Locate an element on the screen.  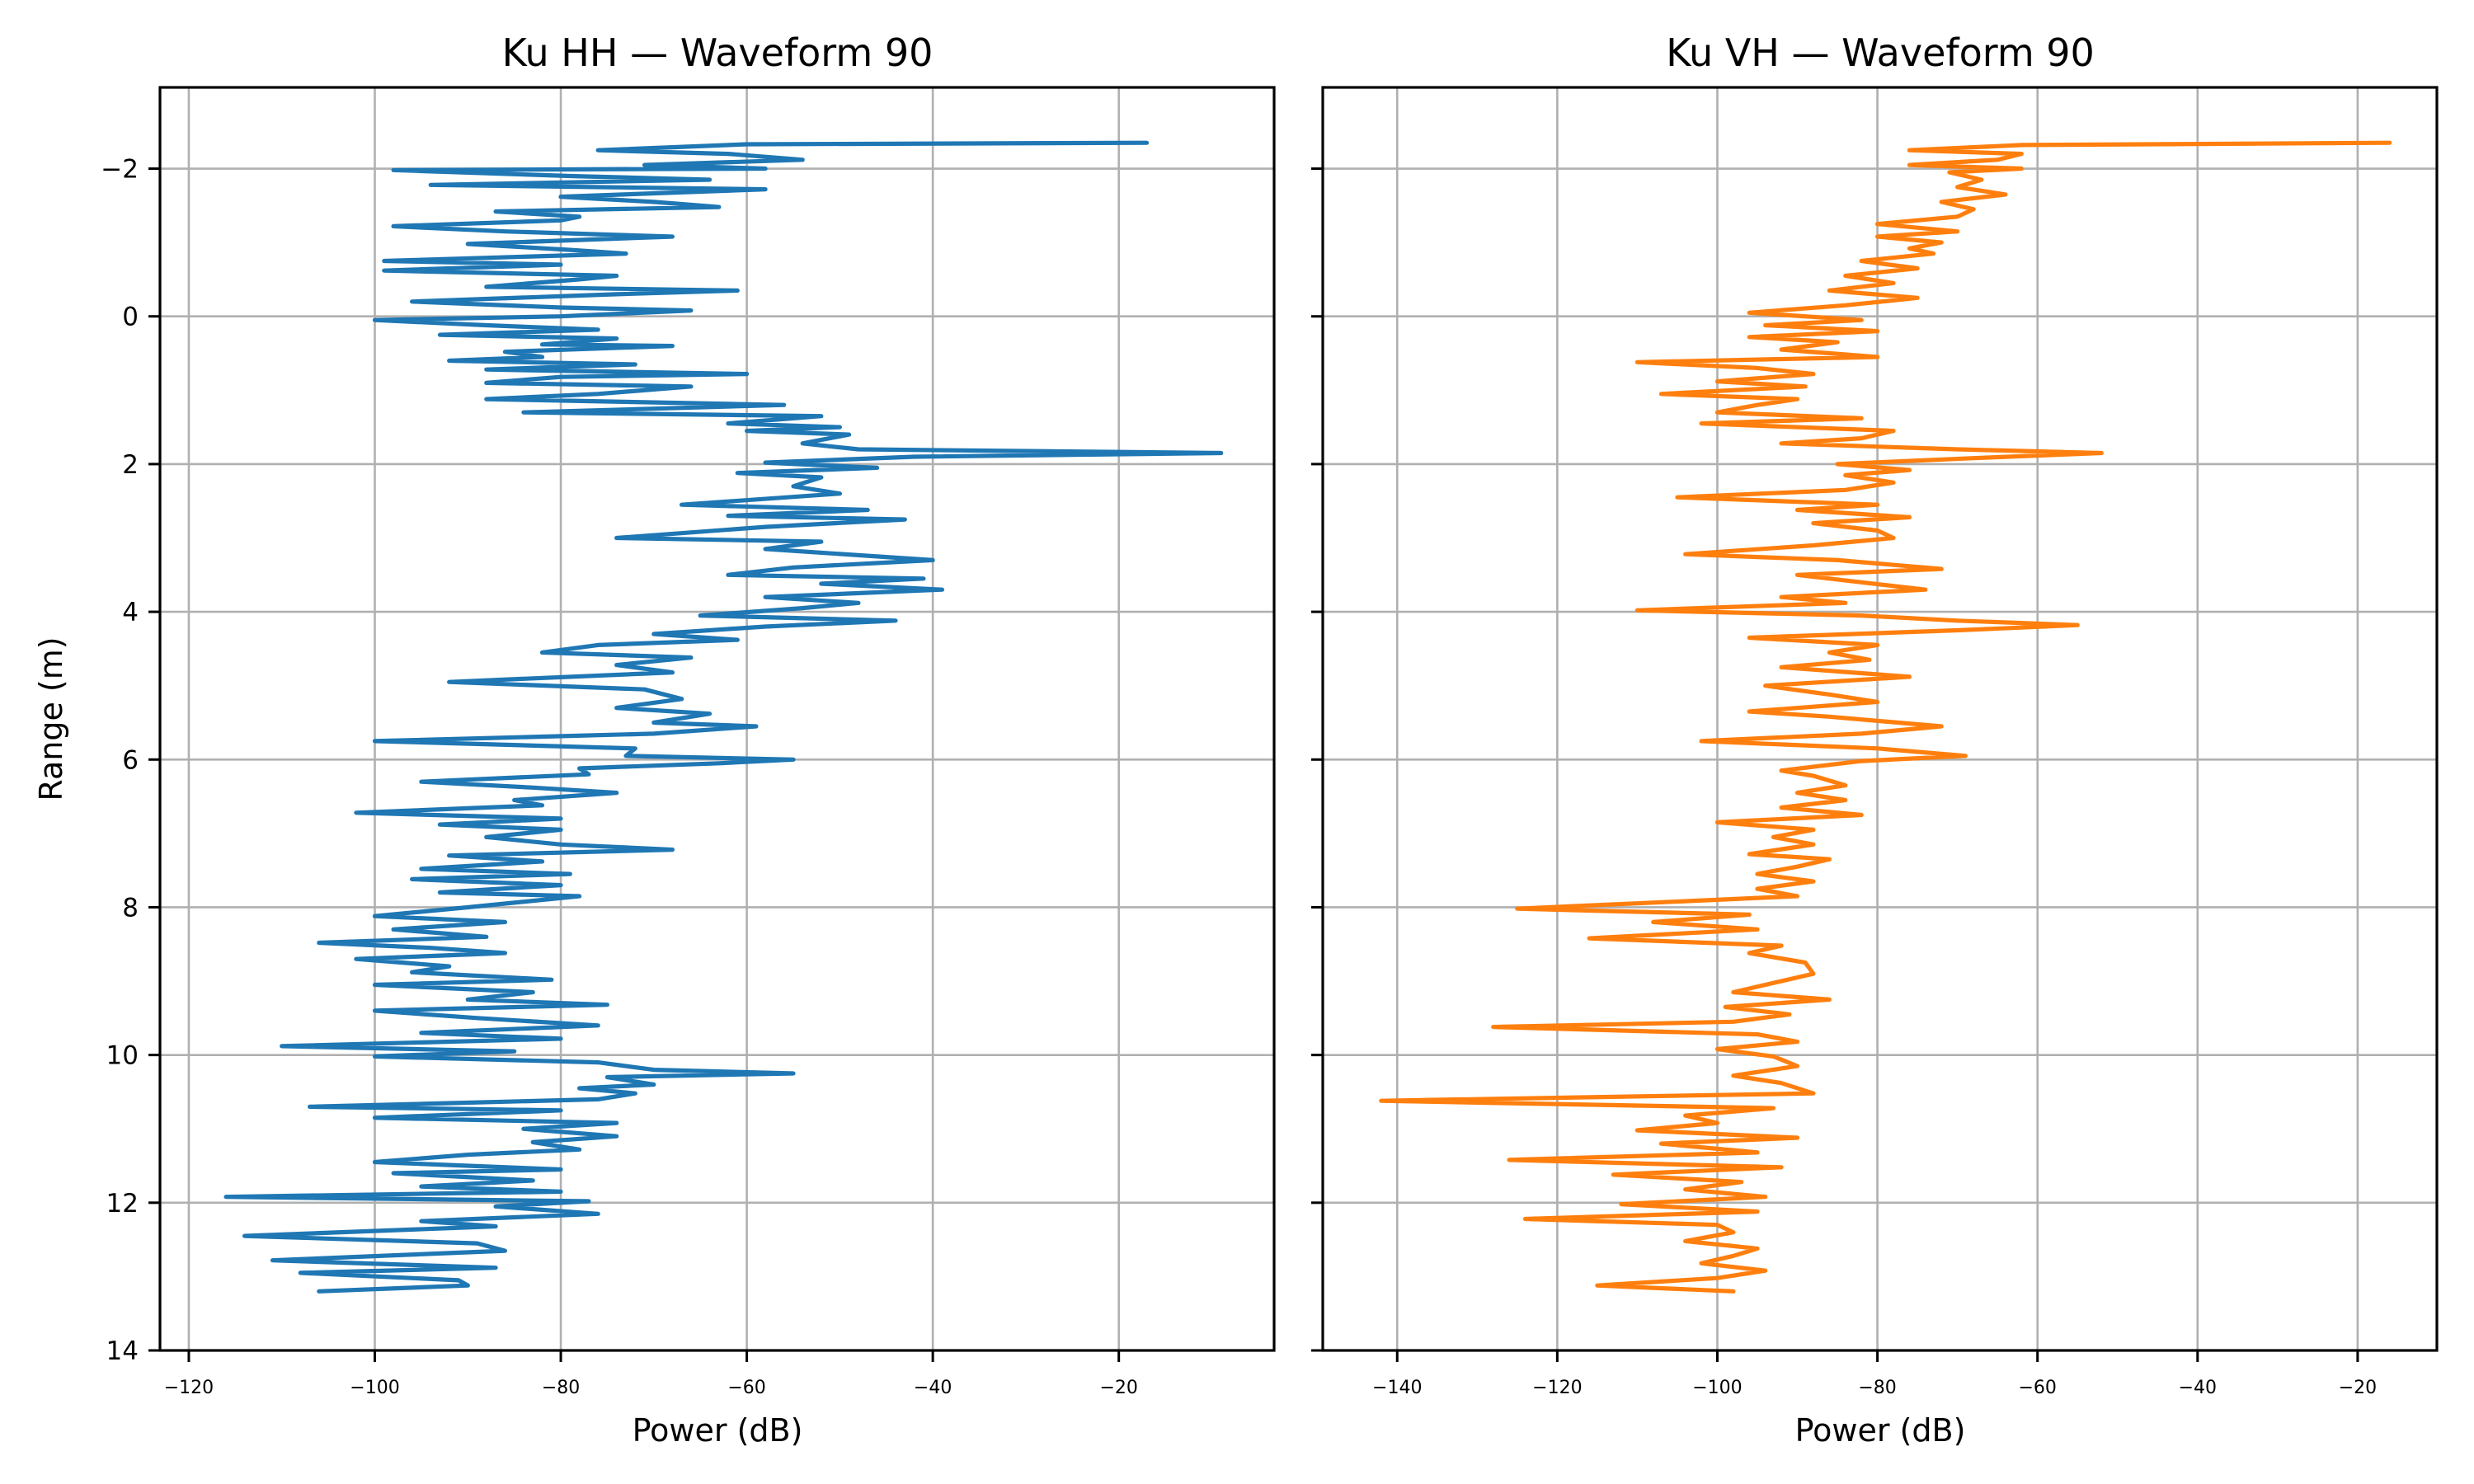
x-tick-label: −140 is located at coordinates (1397, 1388).